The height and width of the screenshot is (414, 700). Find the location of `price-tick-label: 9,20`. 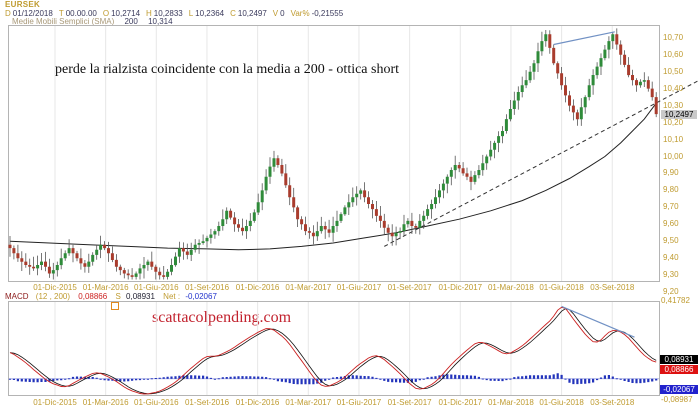

price-tick-label: 9,20 is located at coordinates (671, 292).